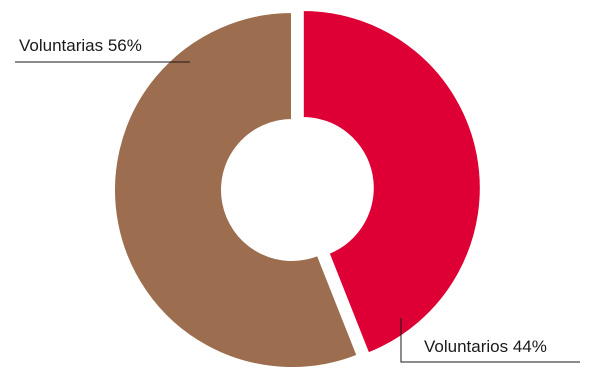 Image resolution: width=589 pixels, height=374 pixels. What do you see at coordinates (485, 346) in the screenshot?
I see `slice-label-voluntarios: Voluntarios 44%` at bounding box center [485, 346].